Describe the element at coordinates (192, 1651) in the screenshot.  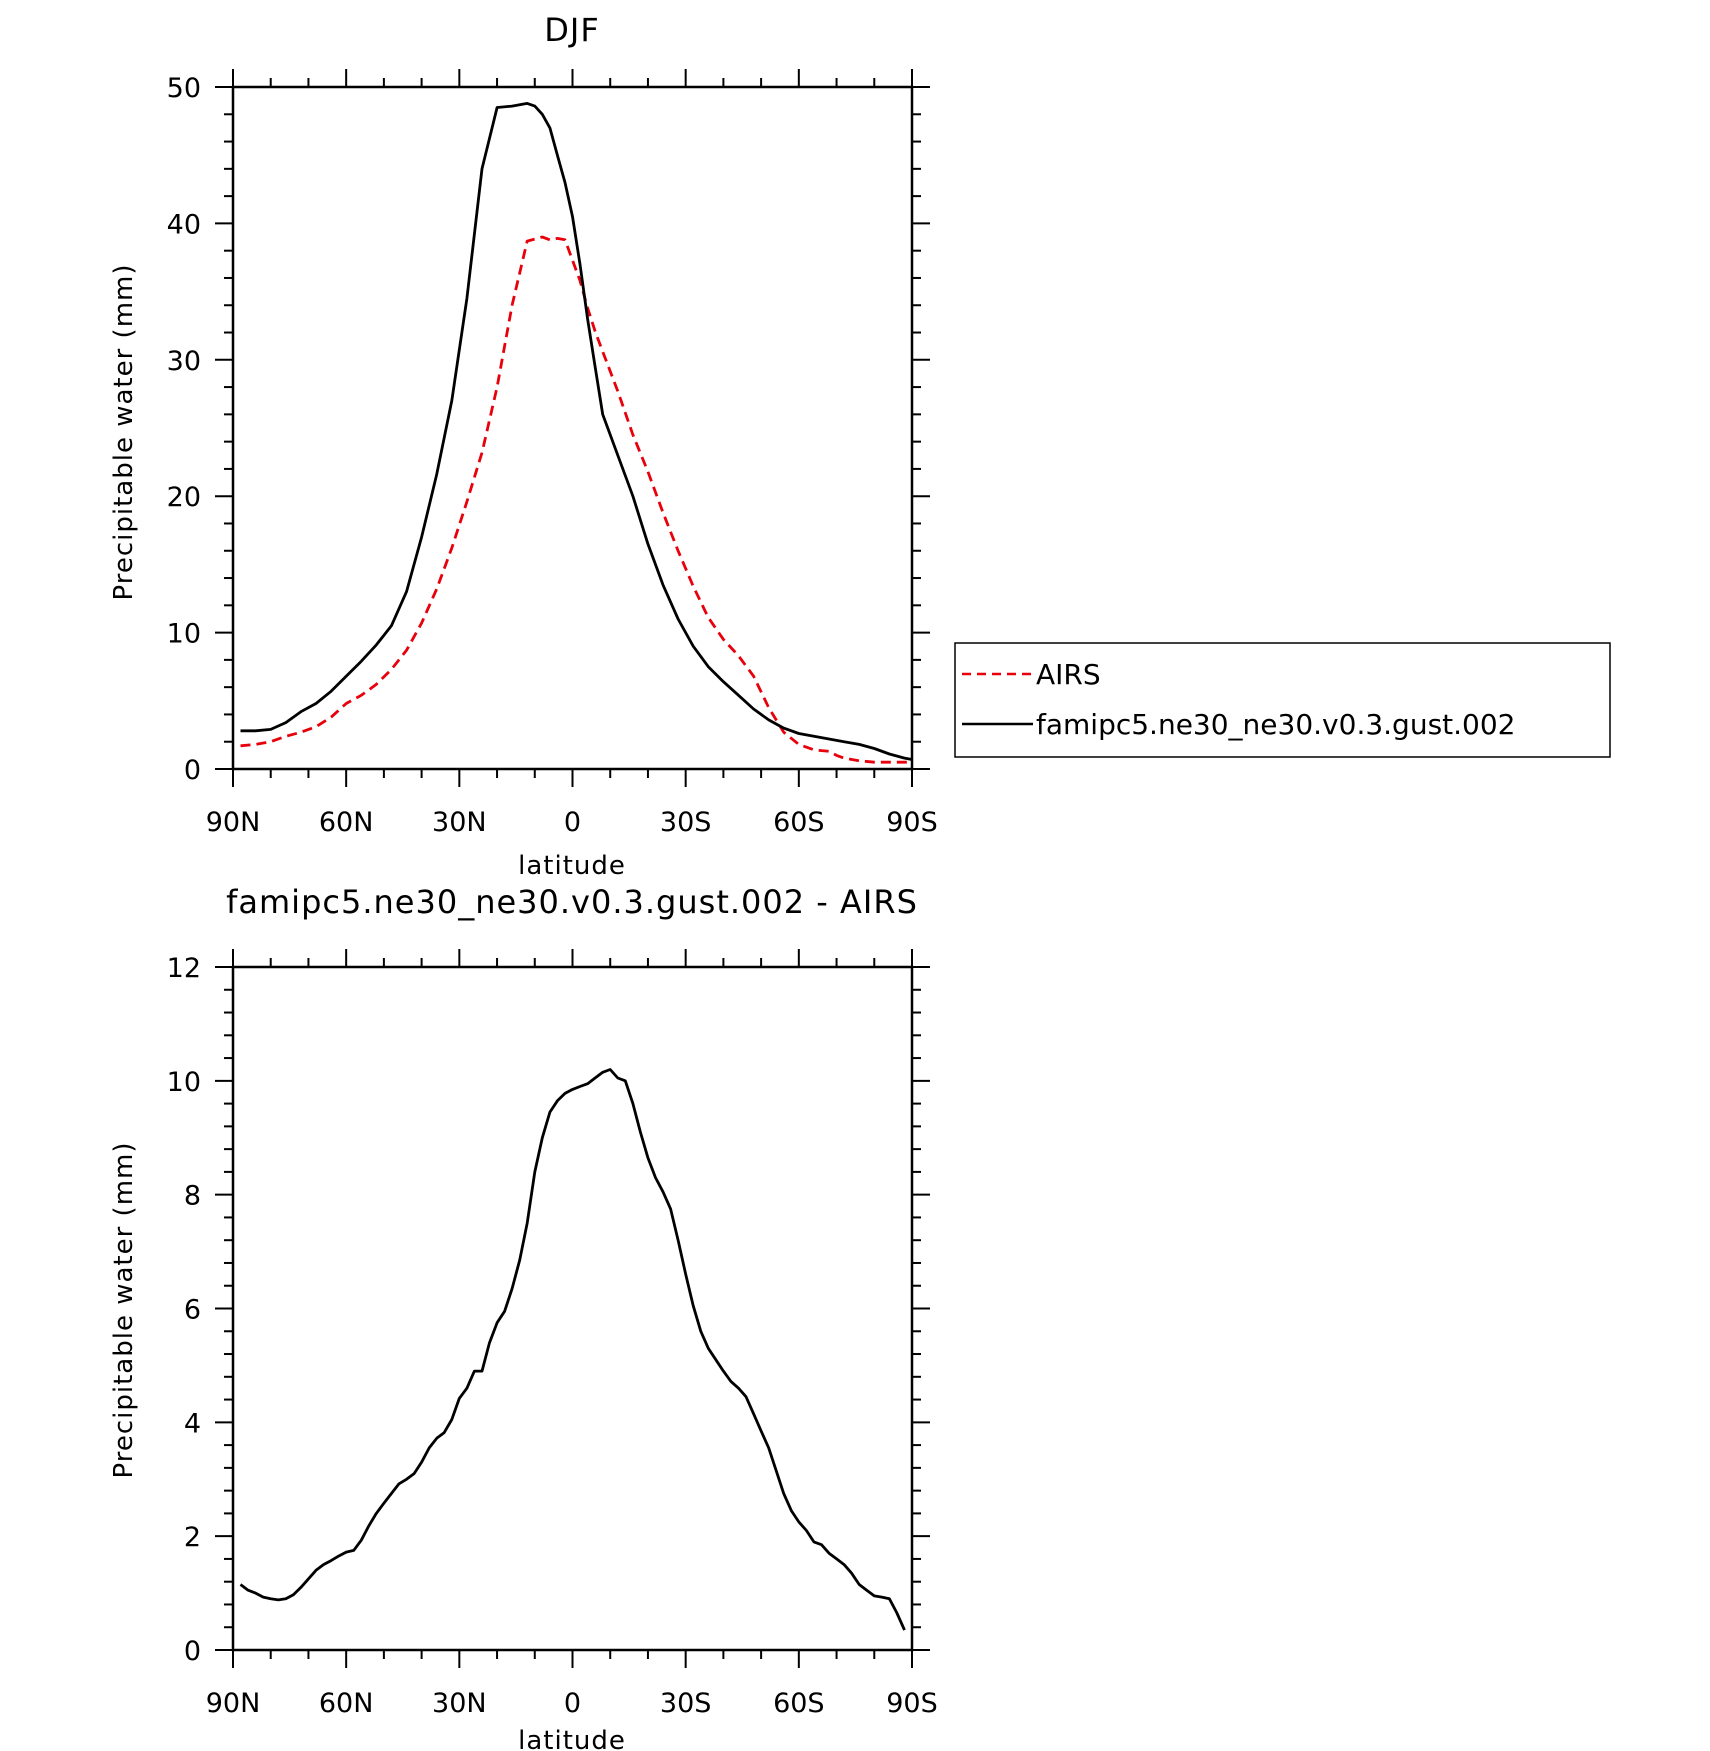
I see `bottom-y-tick-label: 0` at that location.